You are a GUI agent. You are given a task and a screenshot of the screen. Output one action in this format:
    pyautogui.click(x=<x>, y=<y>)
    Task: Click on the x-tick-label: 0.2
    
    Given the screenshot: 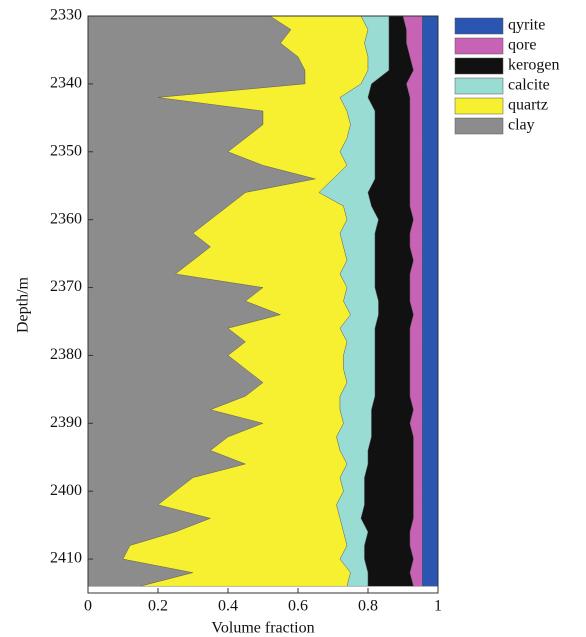 What is the action you would take?
    pyautogui.click(x=158, y=606)
    